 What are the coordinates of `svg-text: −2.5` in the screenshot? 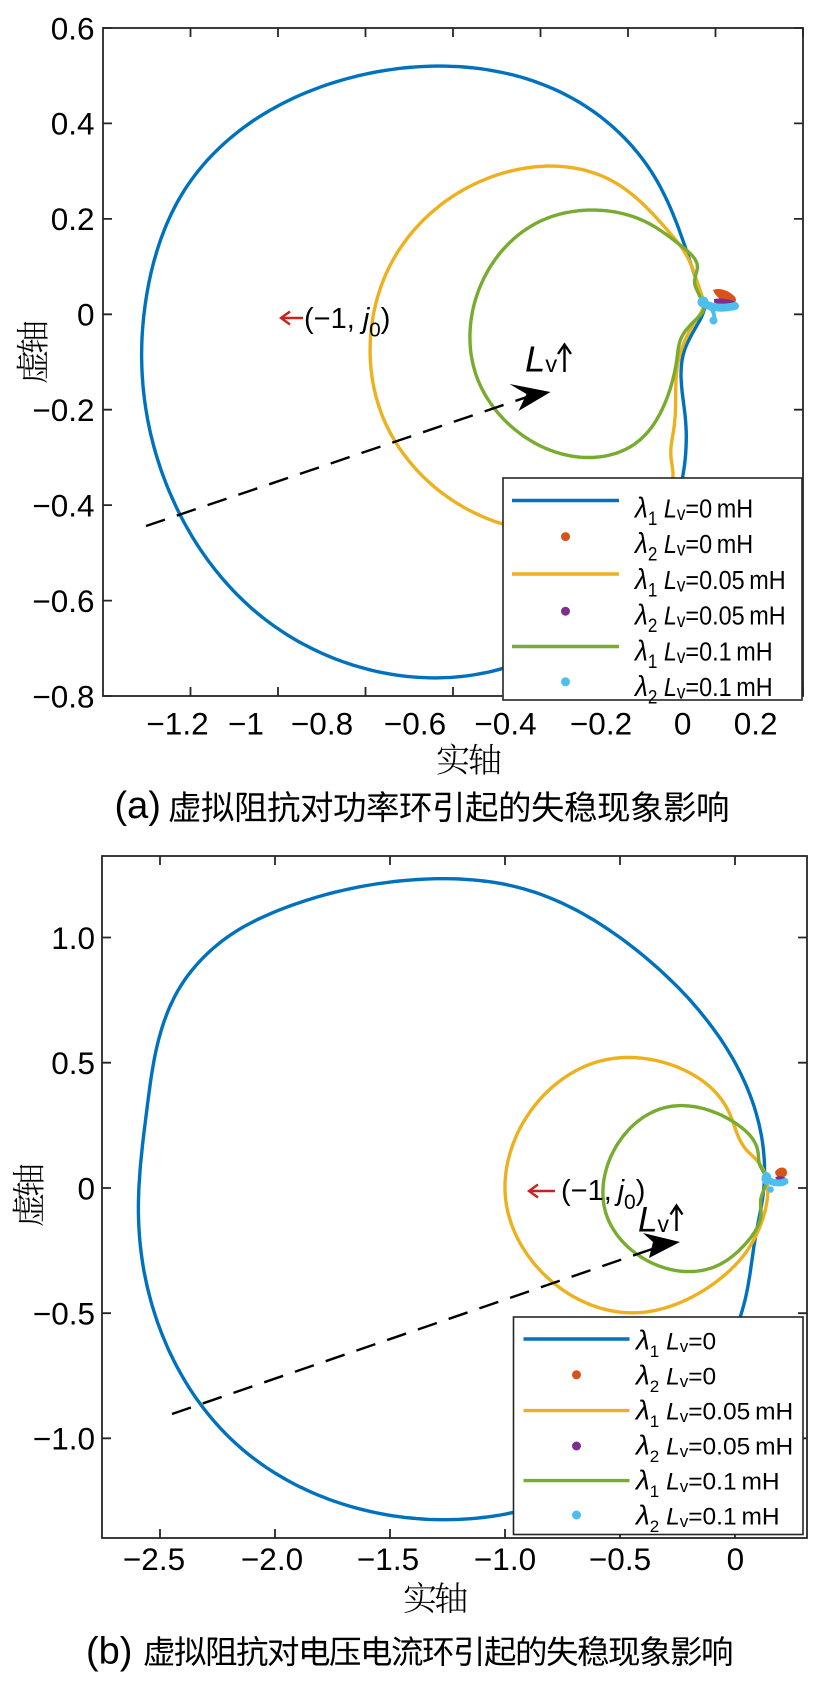 It's located at (154, 1559).